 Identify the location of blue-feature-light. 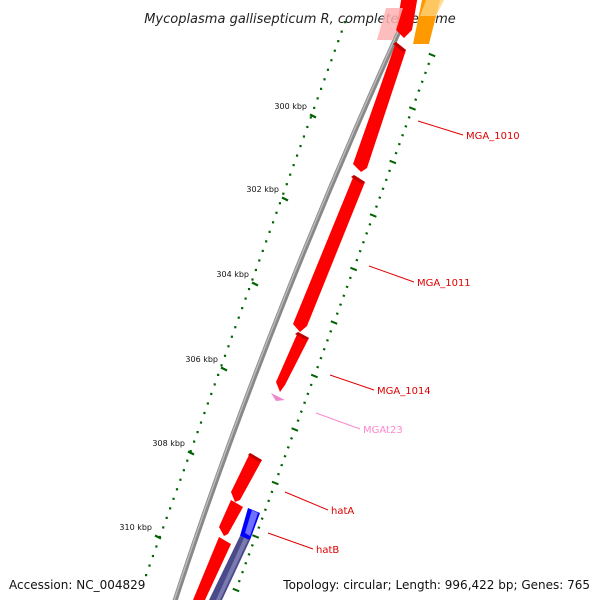
(251, 523).